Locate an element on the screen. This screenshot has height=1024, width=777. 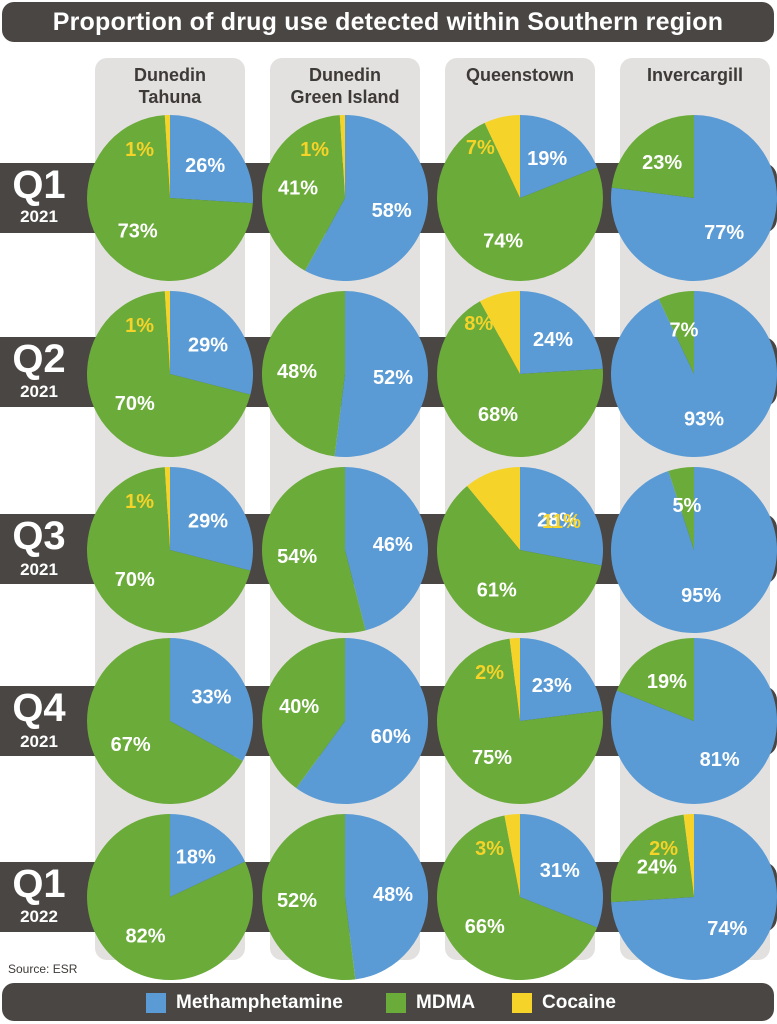
pie-0-2: 19% 74% 7% is located at coordinates (519, 198).